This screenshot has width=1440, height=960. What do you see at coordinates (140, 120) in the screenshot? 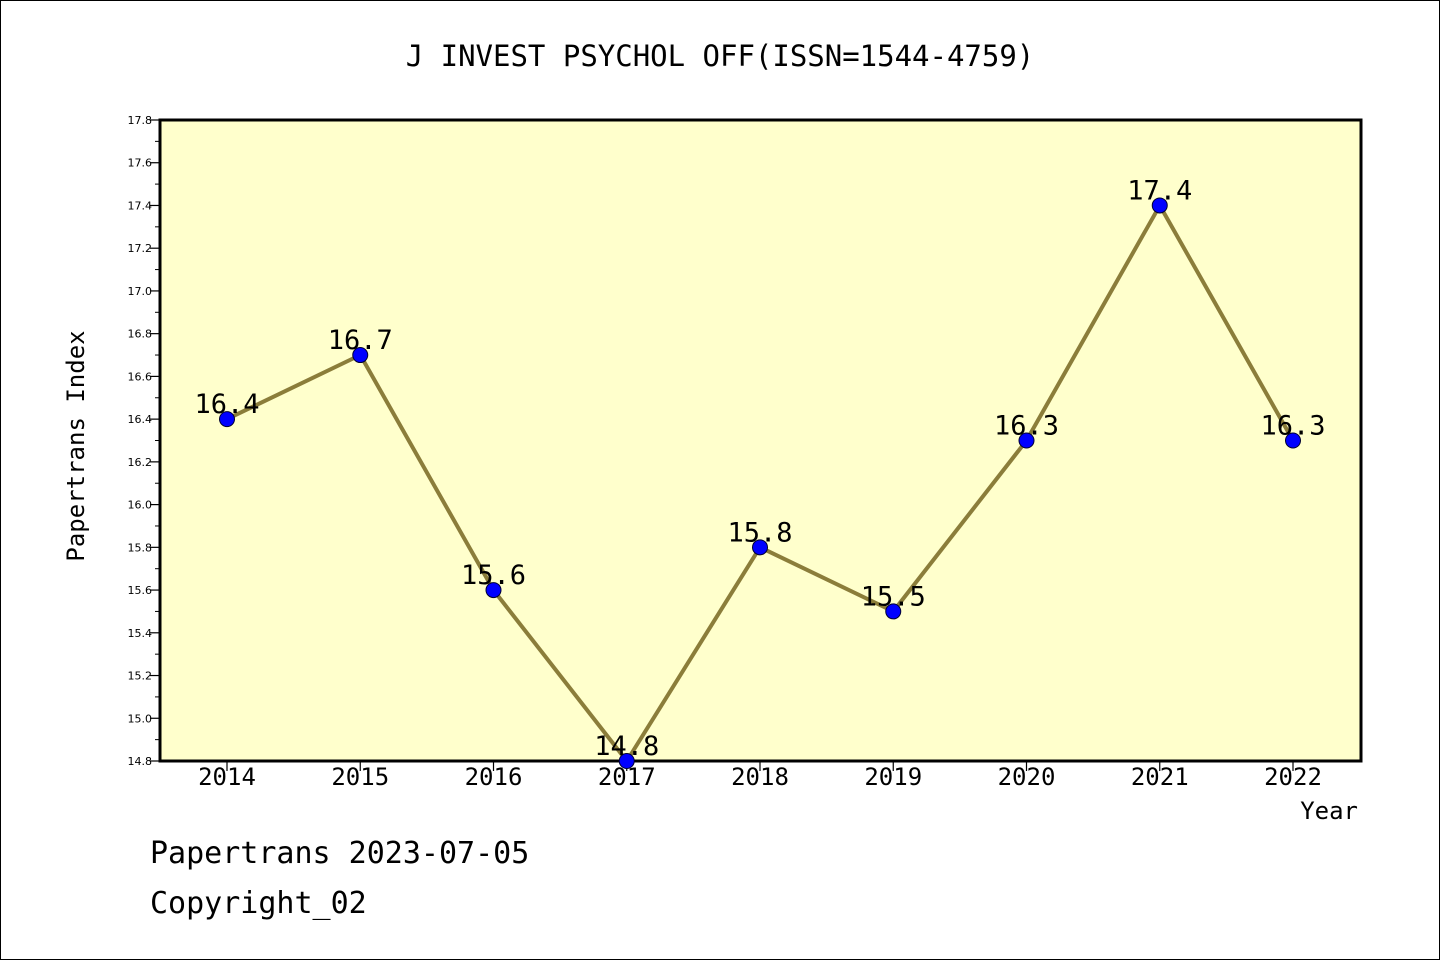
I see `y-tick-label: 17.8` at bounding box center [140, 120].